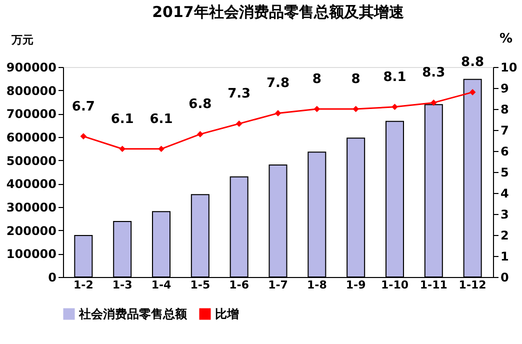 The image size is (522, 344). What do you see at coordinates (278, 285) in the screenshot?
I see `x-tick-label: 1-7` at bounding box center [278, 285].